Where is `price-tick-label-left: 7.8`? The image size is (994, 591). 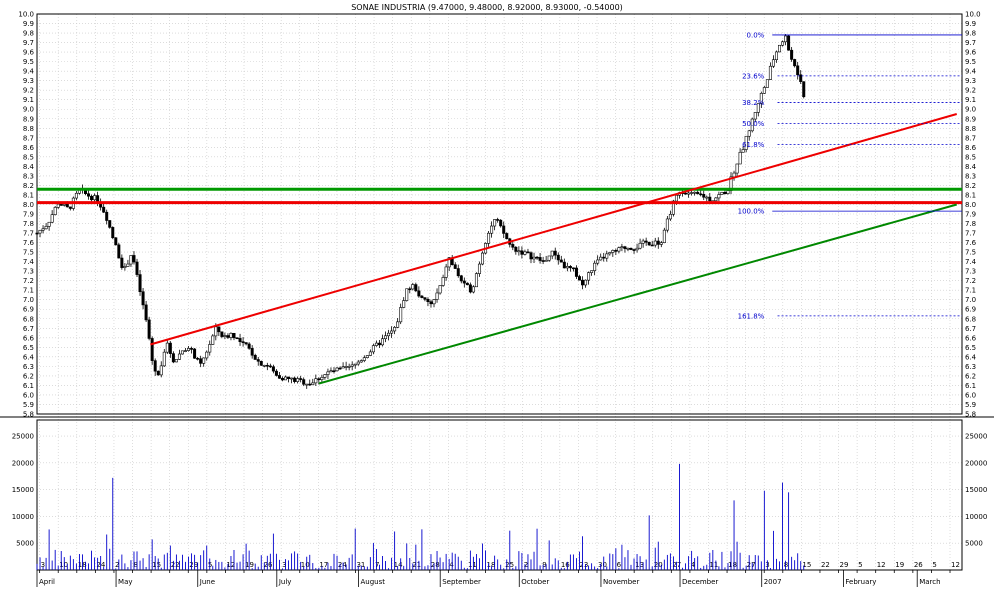
price-tick-label-left: 7.8 is located at coordinates (28, 224).